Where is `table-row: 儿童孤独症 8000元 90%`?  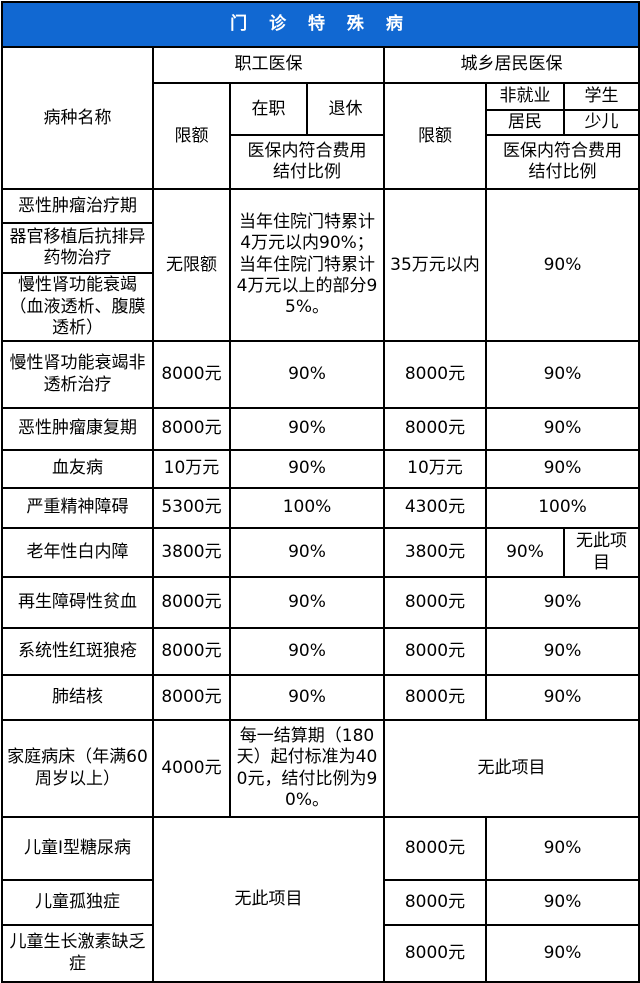 table-row: 儿童孤独症 8000元 90% is located at coordinates (320, 902).